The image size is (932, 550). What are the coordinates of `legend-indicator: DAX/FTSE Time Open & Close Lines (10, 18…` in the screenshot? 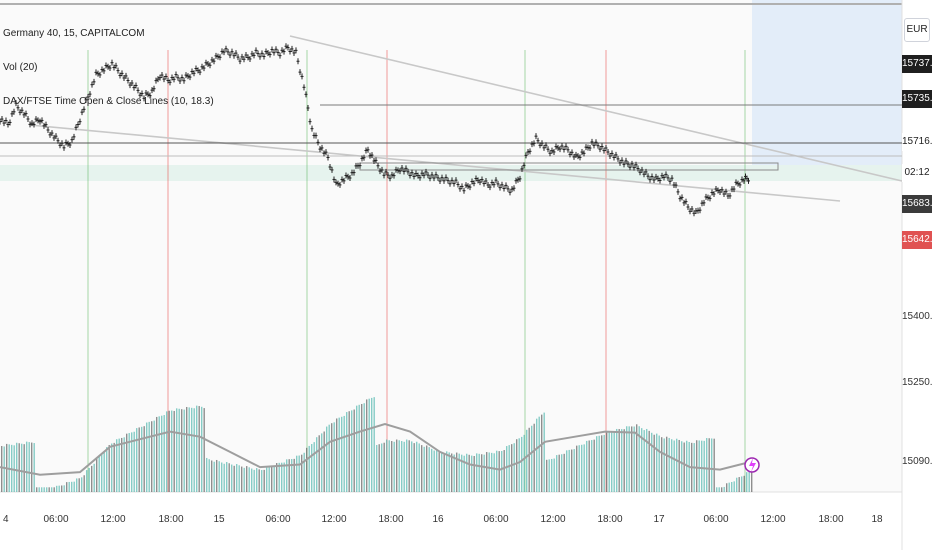 It's located at (108, 101).